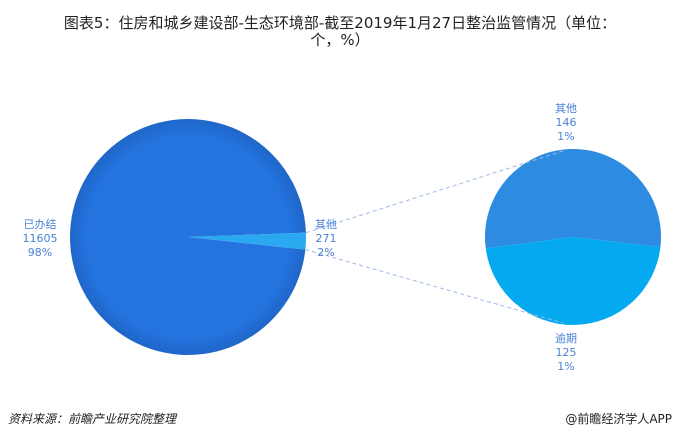 The width and height of the screenshot is (680, 439). Describe the element at coordinates (340, 40) in the screenshot. I see `chart-title-line2: 个，%）` at that location.